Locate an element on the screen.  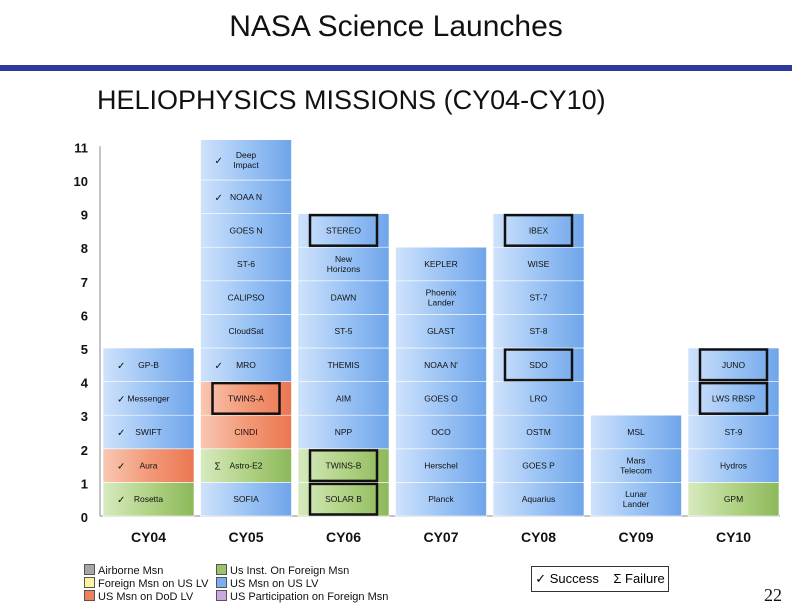
bar-label: Aquarius is located at coordinates (539, 499).